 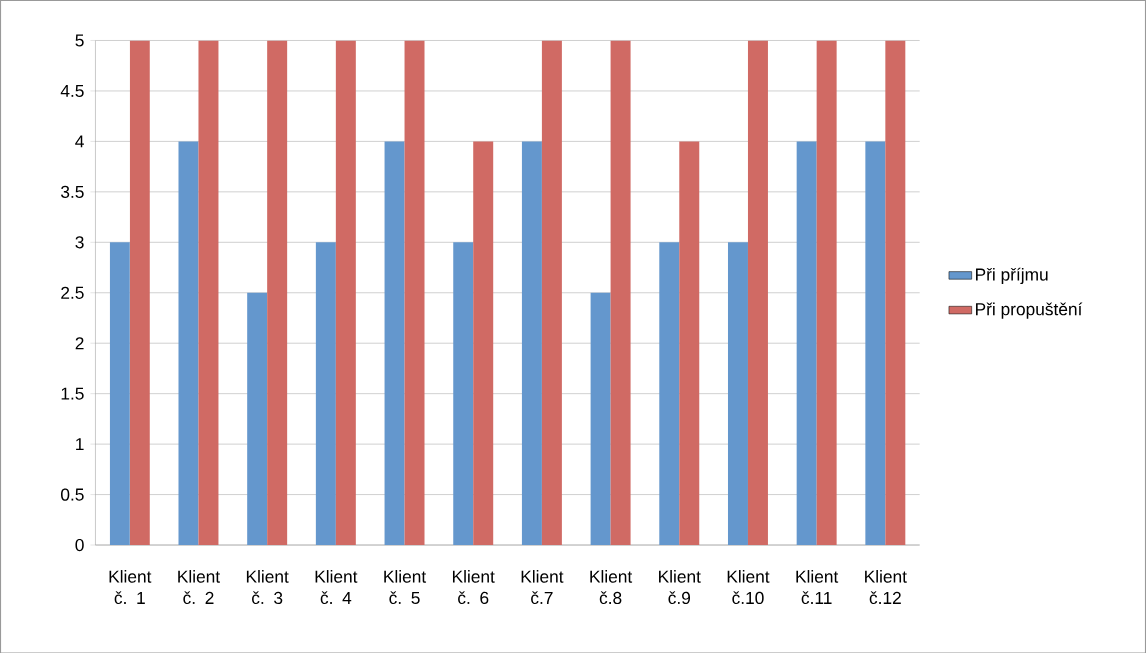 I want to click on y-tick-label: 1.5, so click(x=72, y=393).